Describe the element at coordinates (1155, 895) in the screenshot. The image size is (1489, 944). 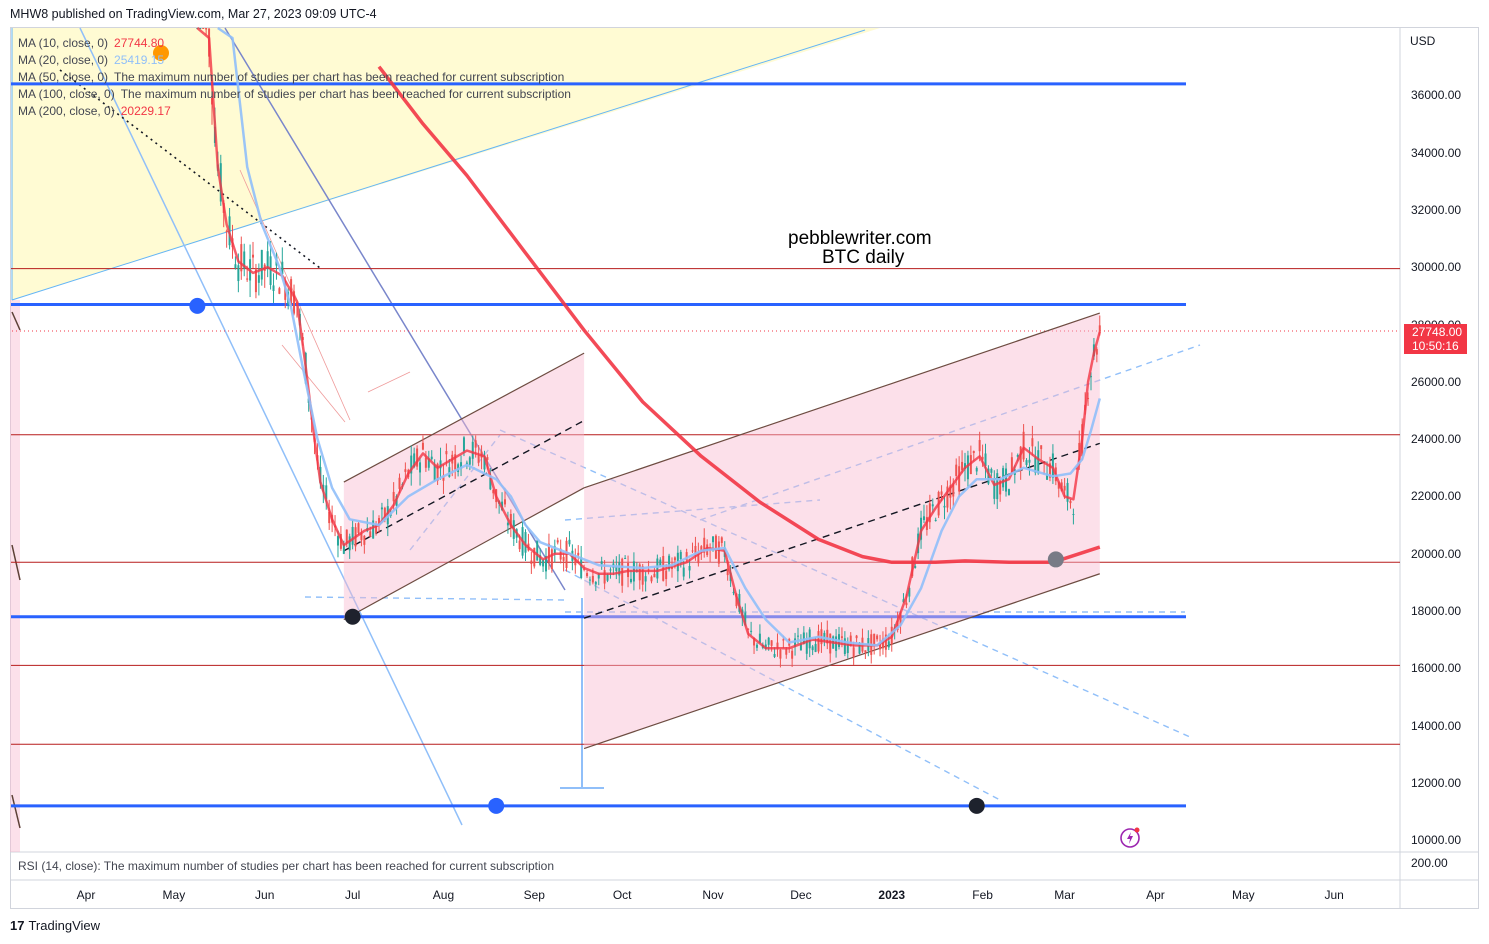
I see `time-tick: Apr` at that location.